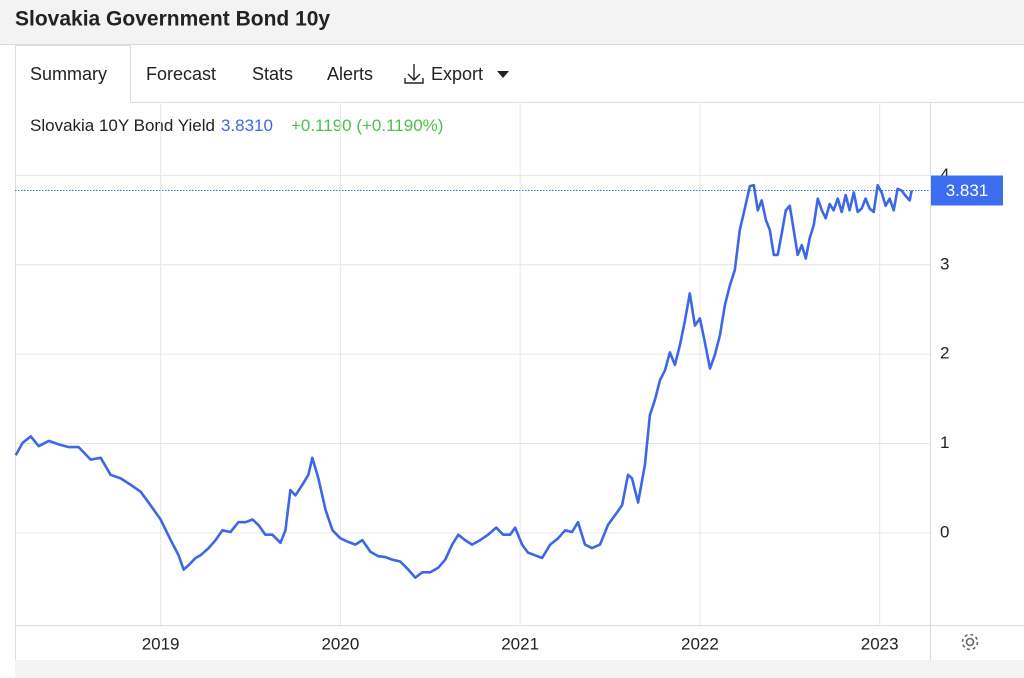 The height and width of the screenshot is (678, 1024). What do you see at coordinates (122, 125) in the screenshot?
I see `legend-name: Slovakia 10Y Bond Yield` at bounding box center [122, 125].